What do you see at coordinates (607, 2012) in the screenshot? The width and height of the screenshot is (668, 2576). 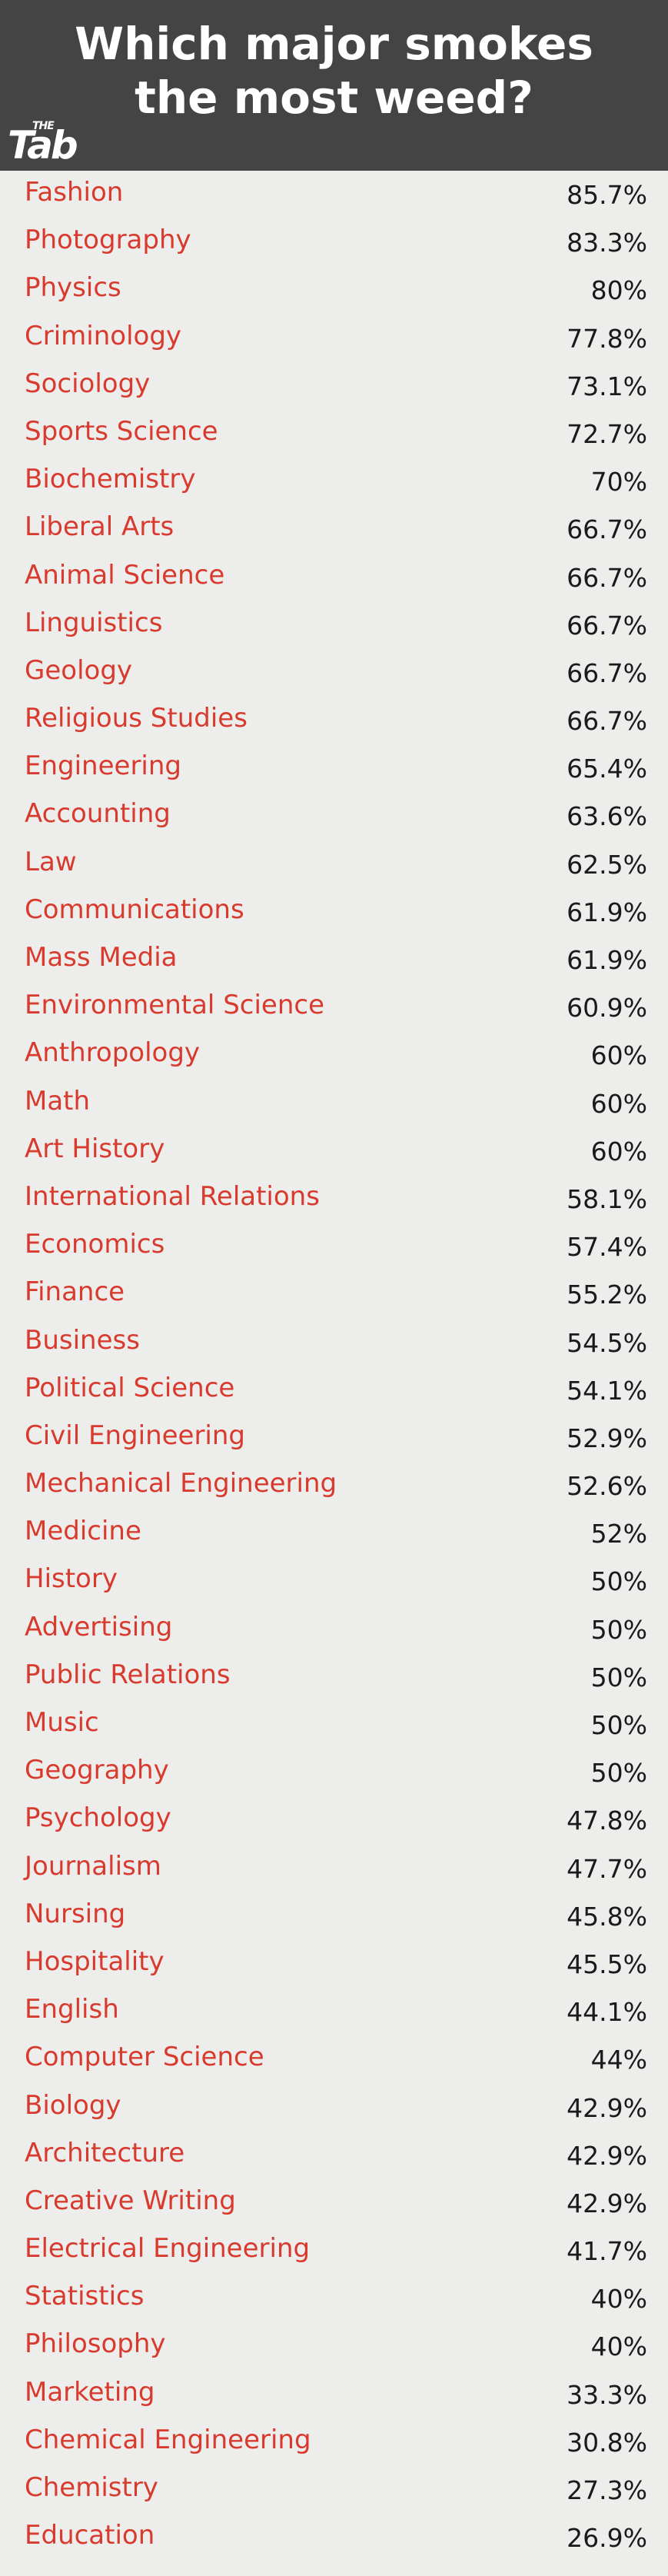 I see `percent-value: 44.1%` at bounding box center [607, 2012].